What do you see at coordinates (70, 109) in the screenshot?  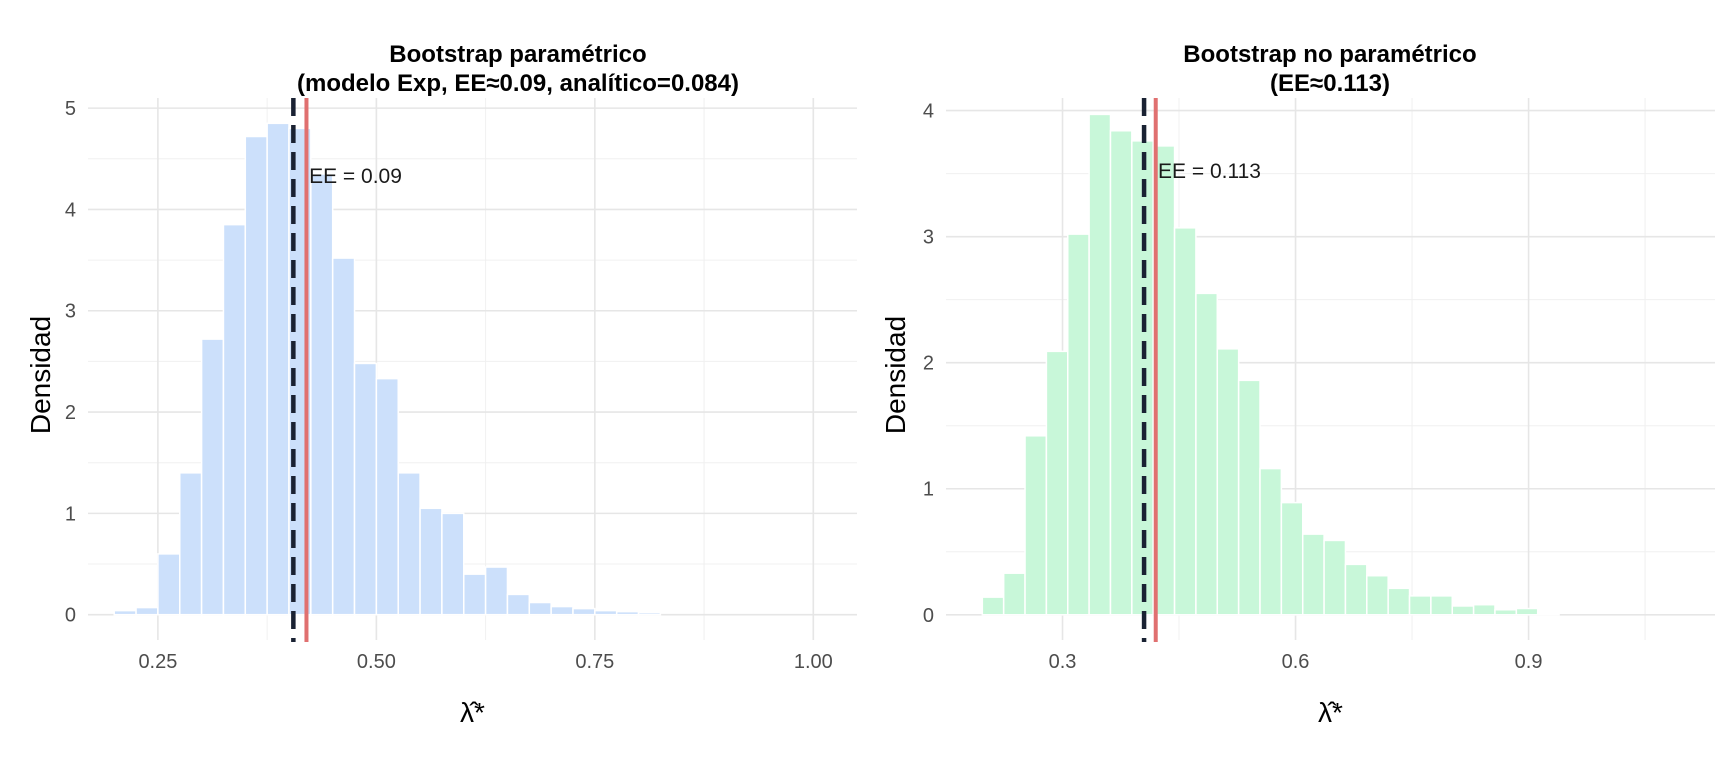 I see `y-tick-label: 5` at bounding box center [70, 109].